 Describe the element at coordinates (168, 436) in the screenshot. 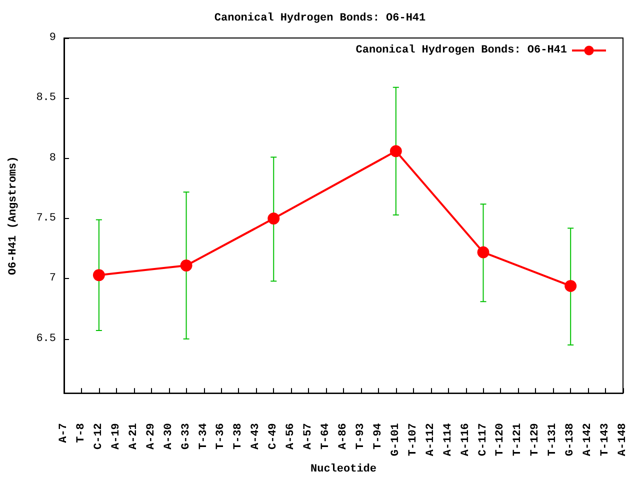

I see `x-tick-label: A-30` at that location.